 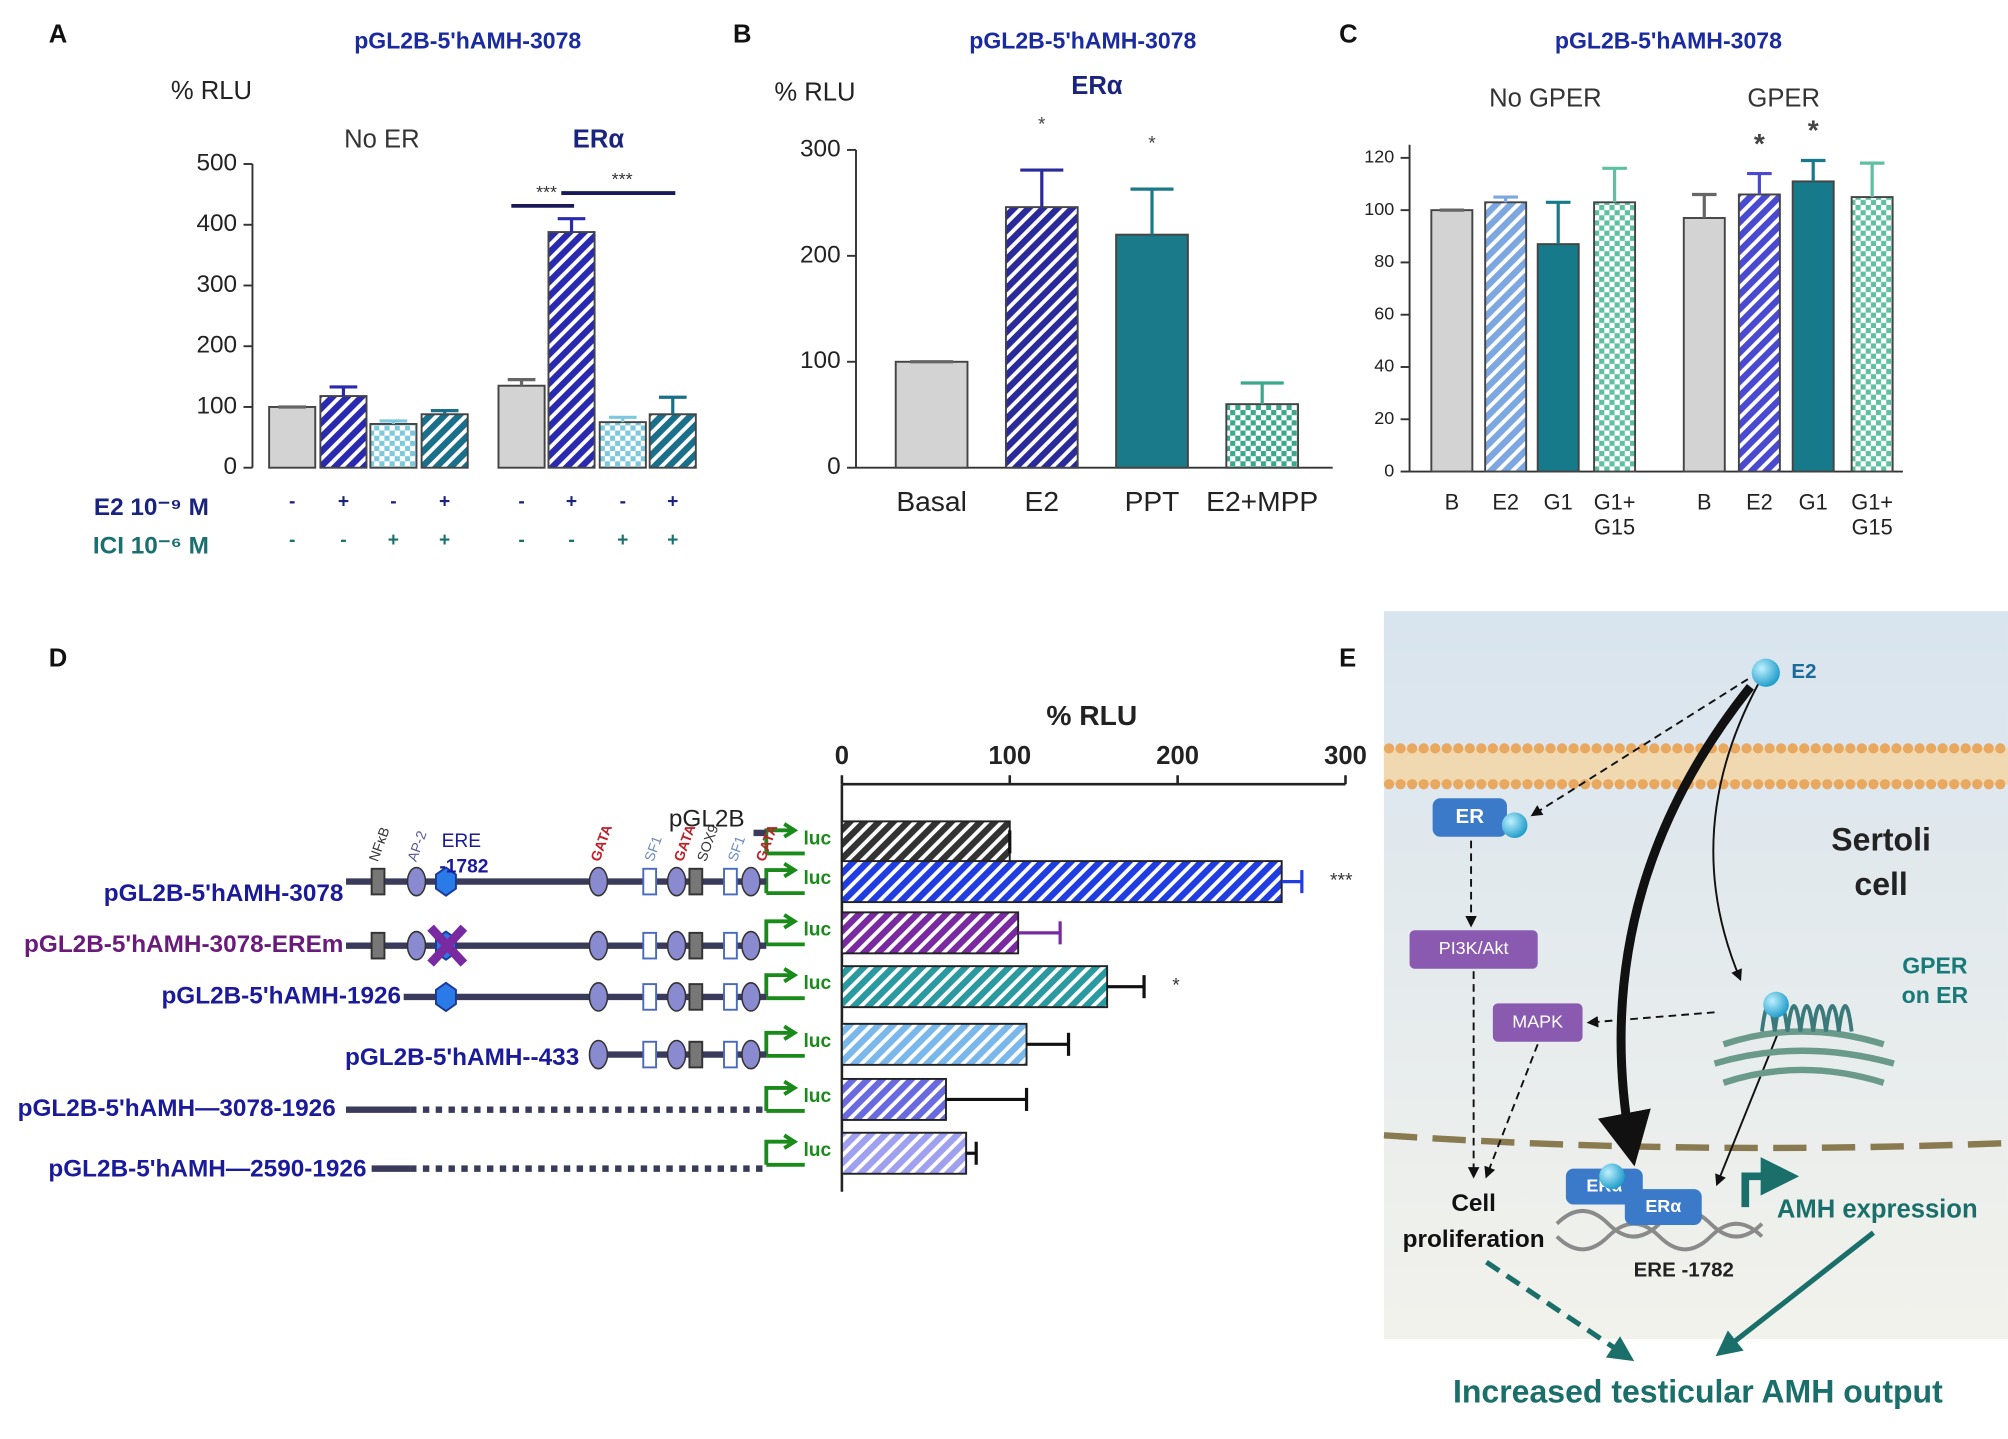 I want to click on y-tick-label: 60, so click(x=1384, y=313).